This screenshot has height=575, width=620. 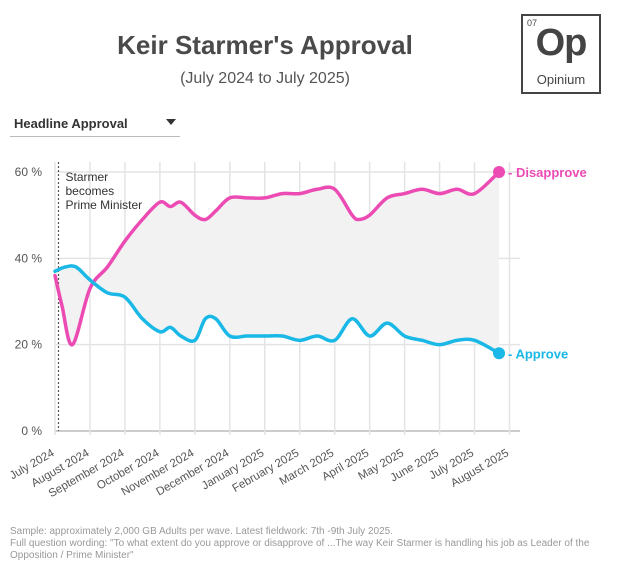 What do you see at coordinates (171, 122) in the screenshot?
I see `caret-down-icon` at bounding box center [171, 122].